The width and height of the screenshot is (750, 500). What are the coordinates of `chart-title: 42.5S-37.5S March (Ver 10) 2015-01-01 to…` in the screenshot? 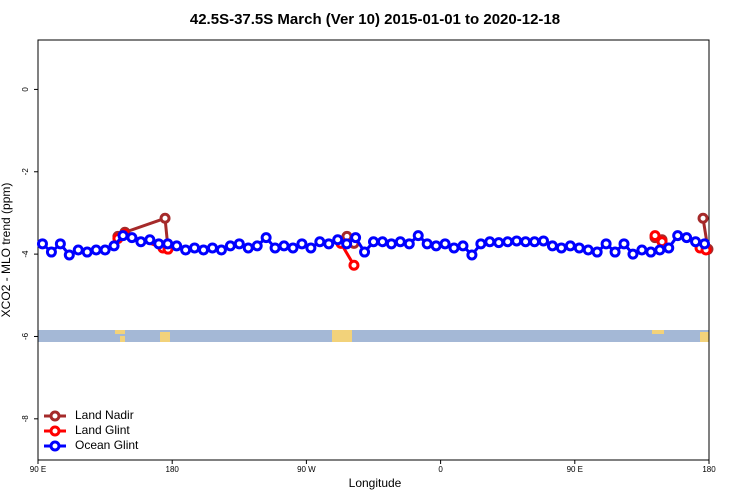 It's located at (375, 19).